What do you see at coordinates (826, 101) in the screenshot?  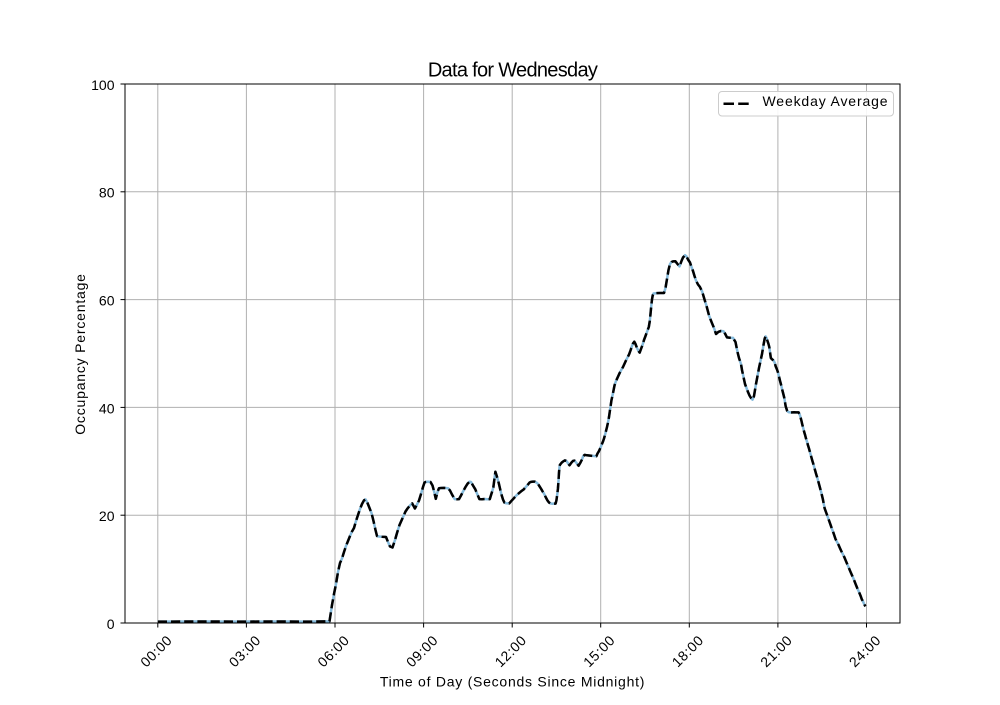 I see `svg-text: Weekday Average` at bounding box center [826, 101].